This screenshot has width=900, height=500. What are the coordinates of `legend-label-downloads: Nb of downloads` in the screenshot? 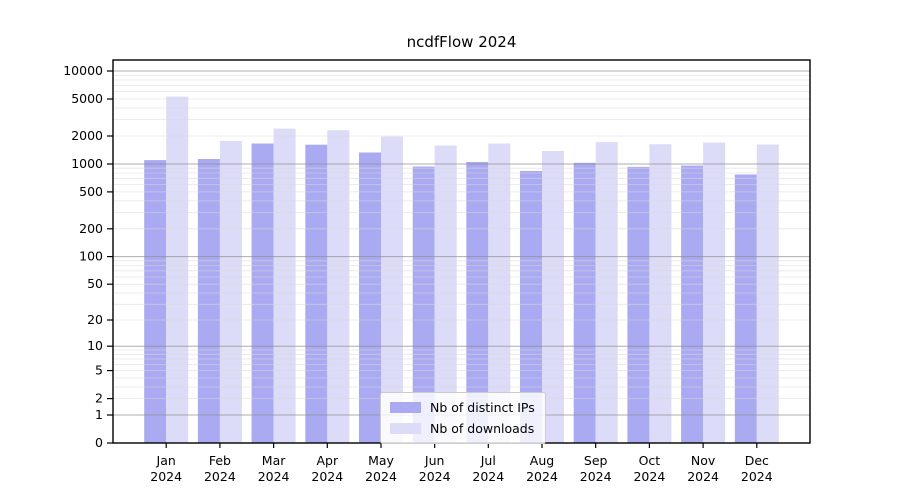 It's located at (482, 428).